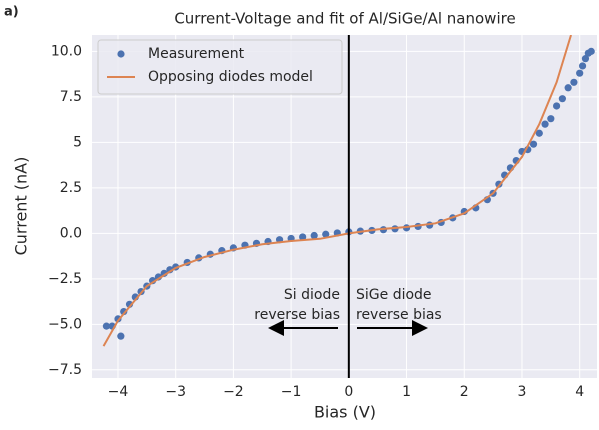 This screenshot has width=599, height=430. I want to click on y-tick-label: 0.0, so click(71, 233).